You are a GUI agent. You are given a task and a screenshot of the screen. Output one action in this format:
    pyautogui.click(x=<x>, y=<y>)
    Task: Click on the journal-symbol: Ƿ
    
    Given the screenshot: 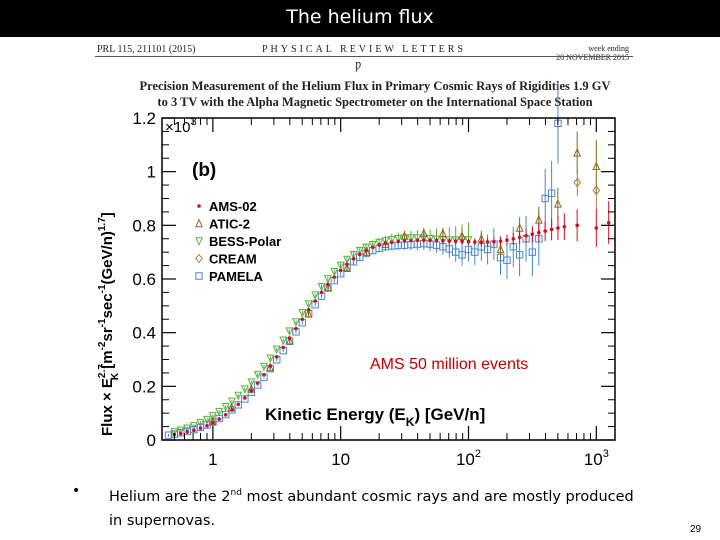 What is the action you would take?
    pyautogui.click(x=358, y=66)
    